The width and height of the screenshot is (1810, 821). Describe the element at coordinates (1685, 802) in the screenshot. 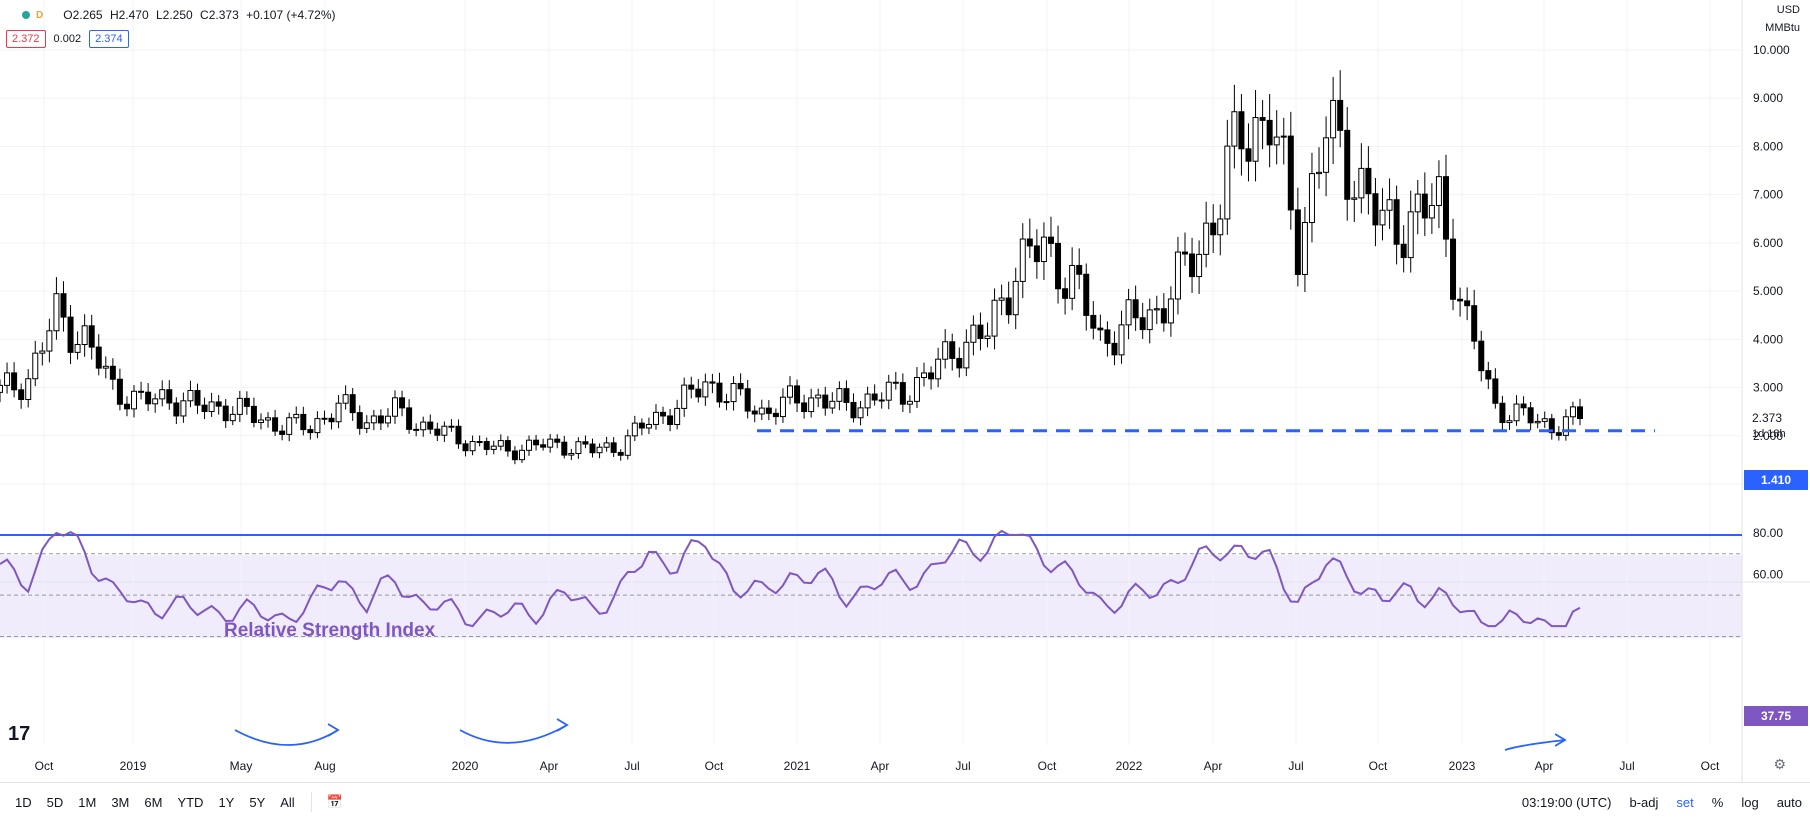

I see `set-button: set` at that location.